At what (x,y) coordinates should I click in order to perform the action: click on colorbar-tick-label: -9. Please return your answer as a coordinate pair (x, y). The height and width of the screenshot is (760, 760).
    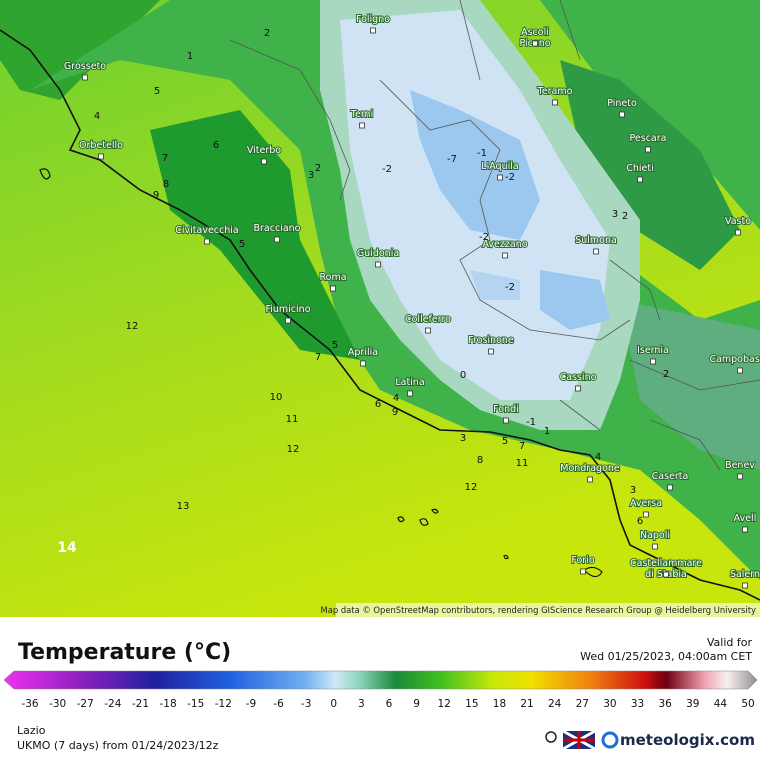
    Looking at the image, I should click on (251, 704).